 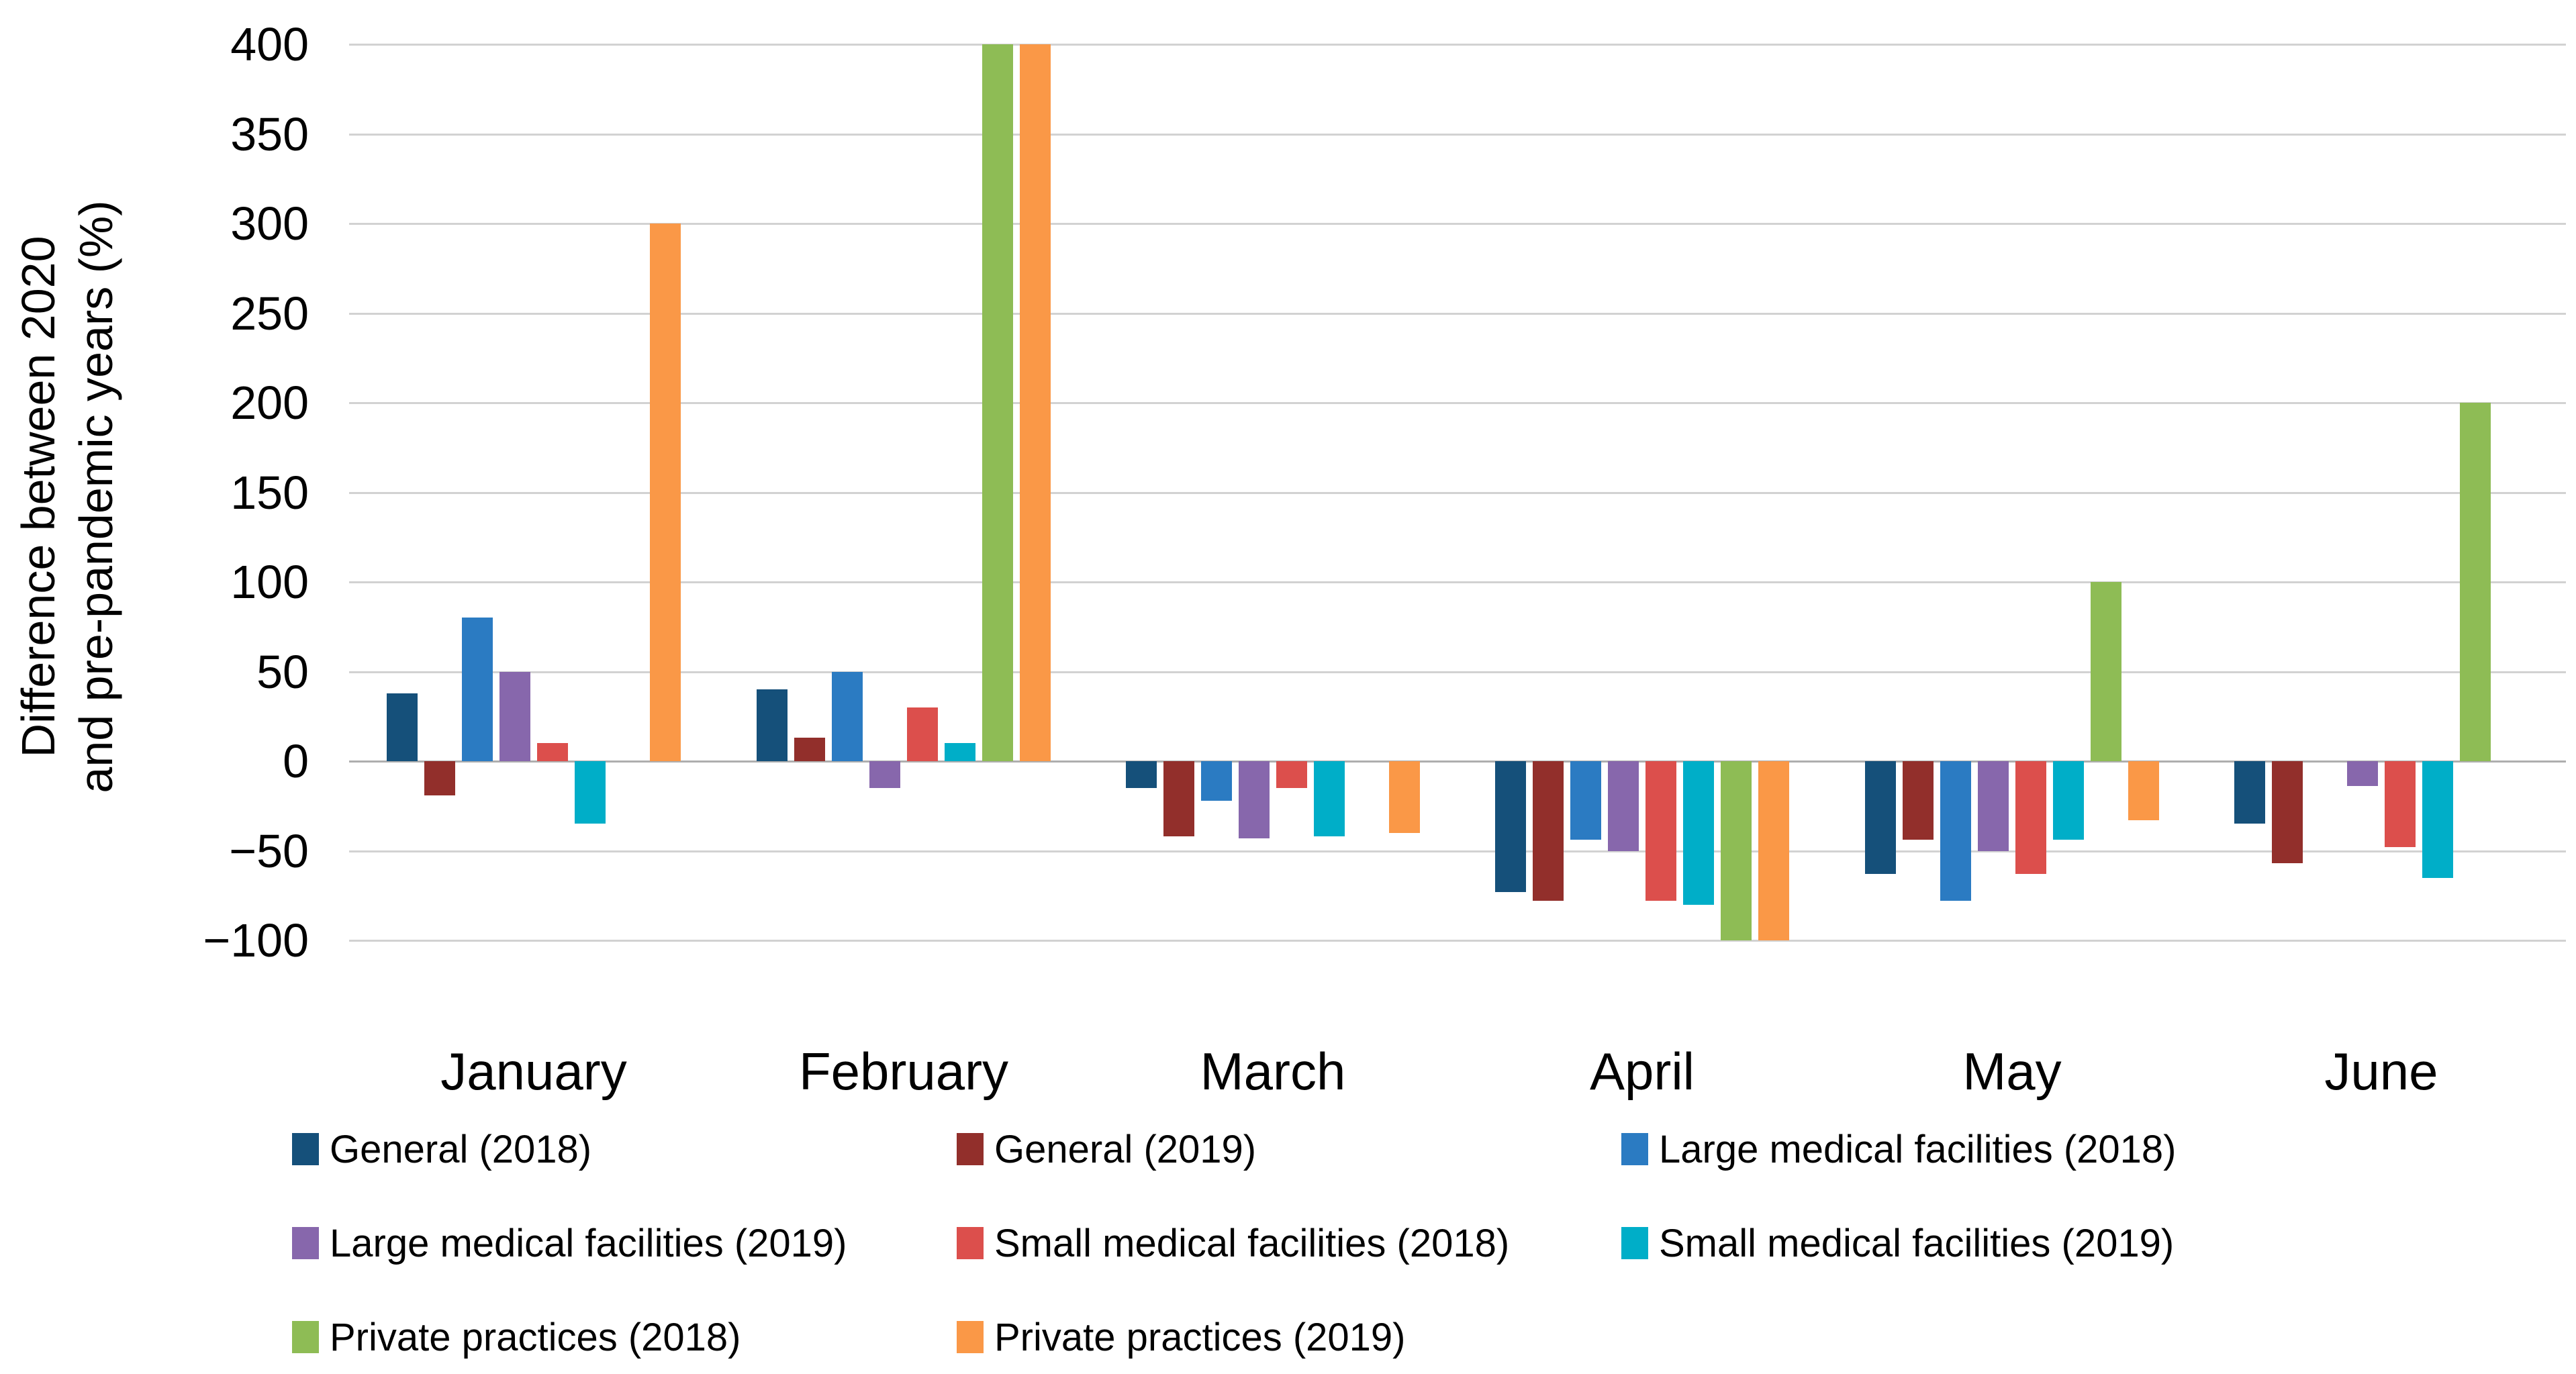 What do you see at coordinates (1880, 818) in the screenshot?
I see `bar-may-general-2018` at bounding box center [1880, 818].